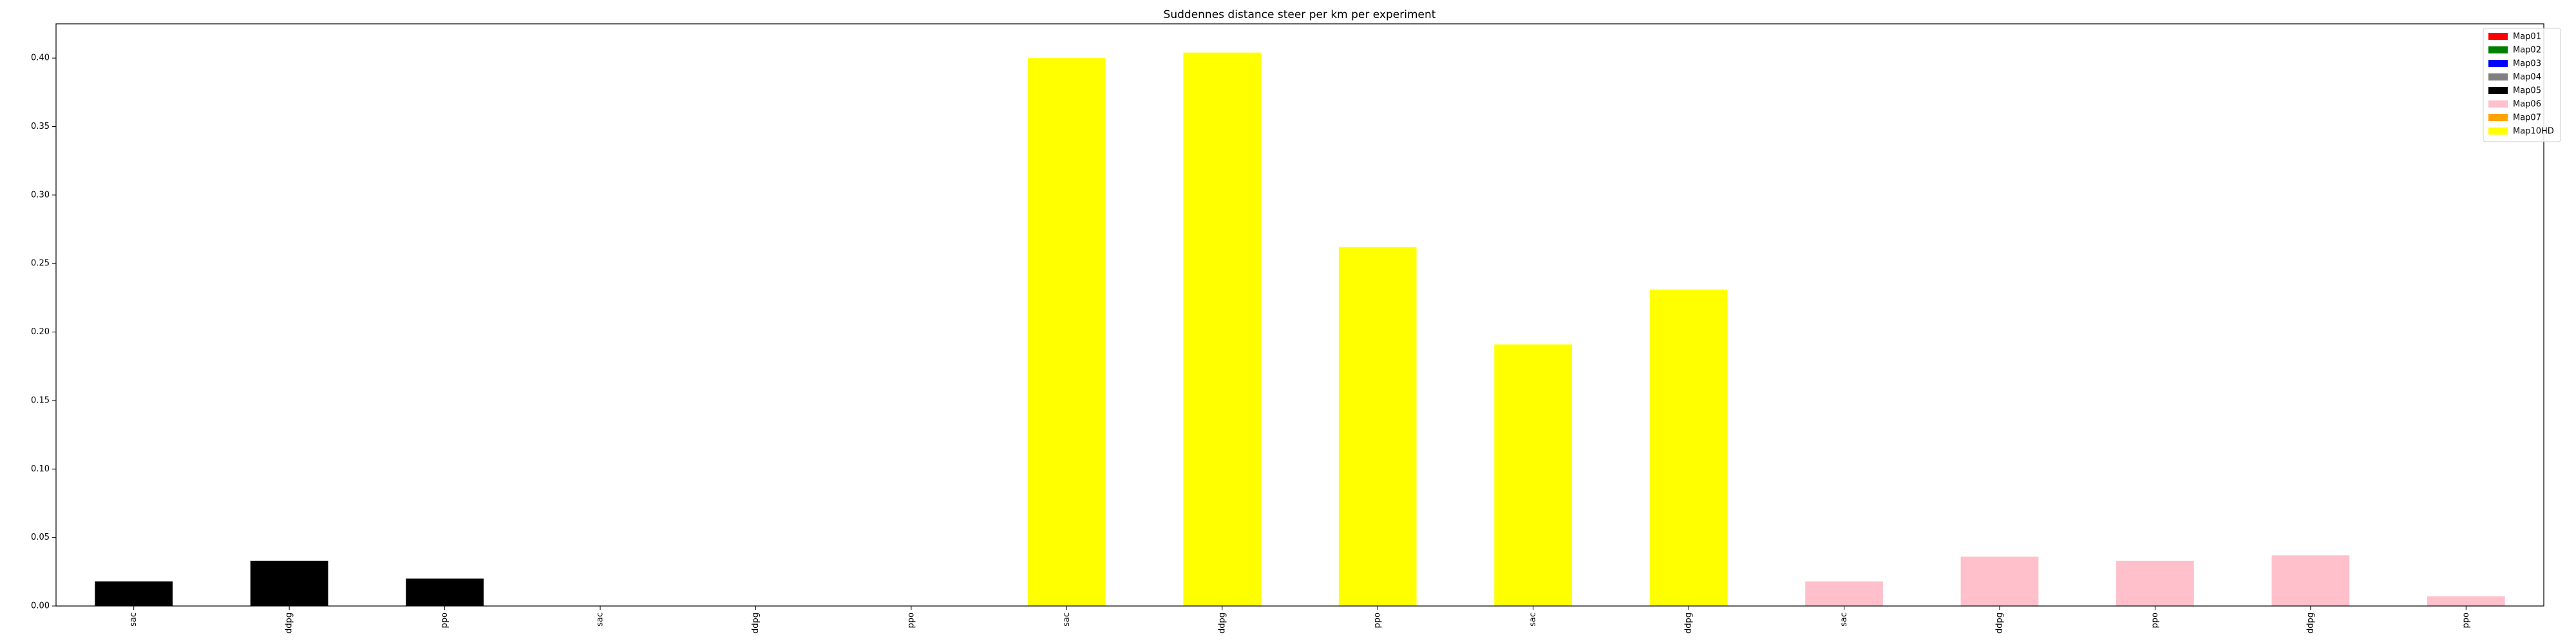  Describe the element at coordinates (2527, 77) in the screenshot. I see `legend-label: Map04` at that location.